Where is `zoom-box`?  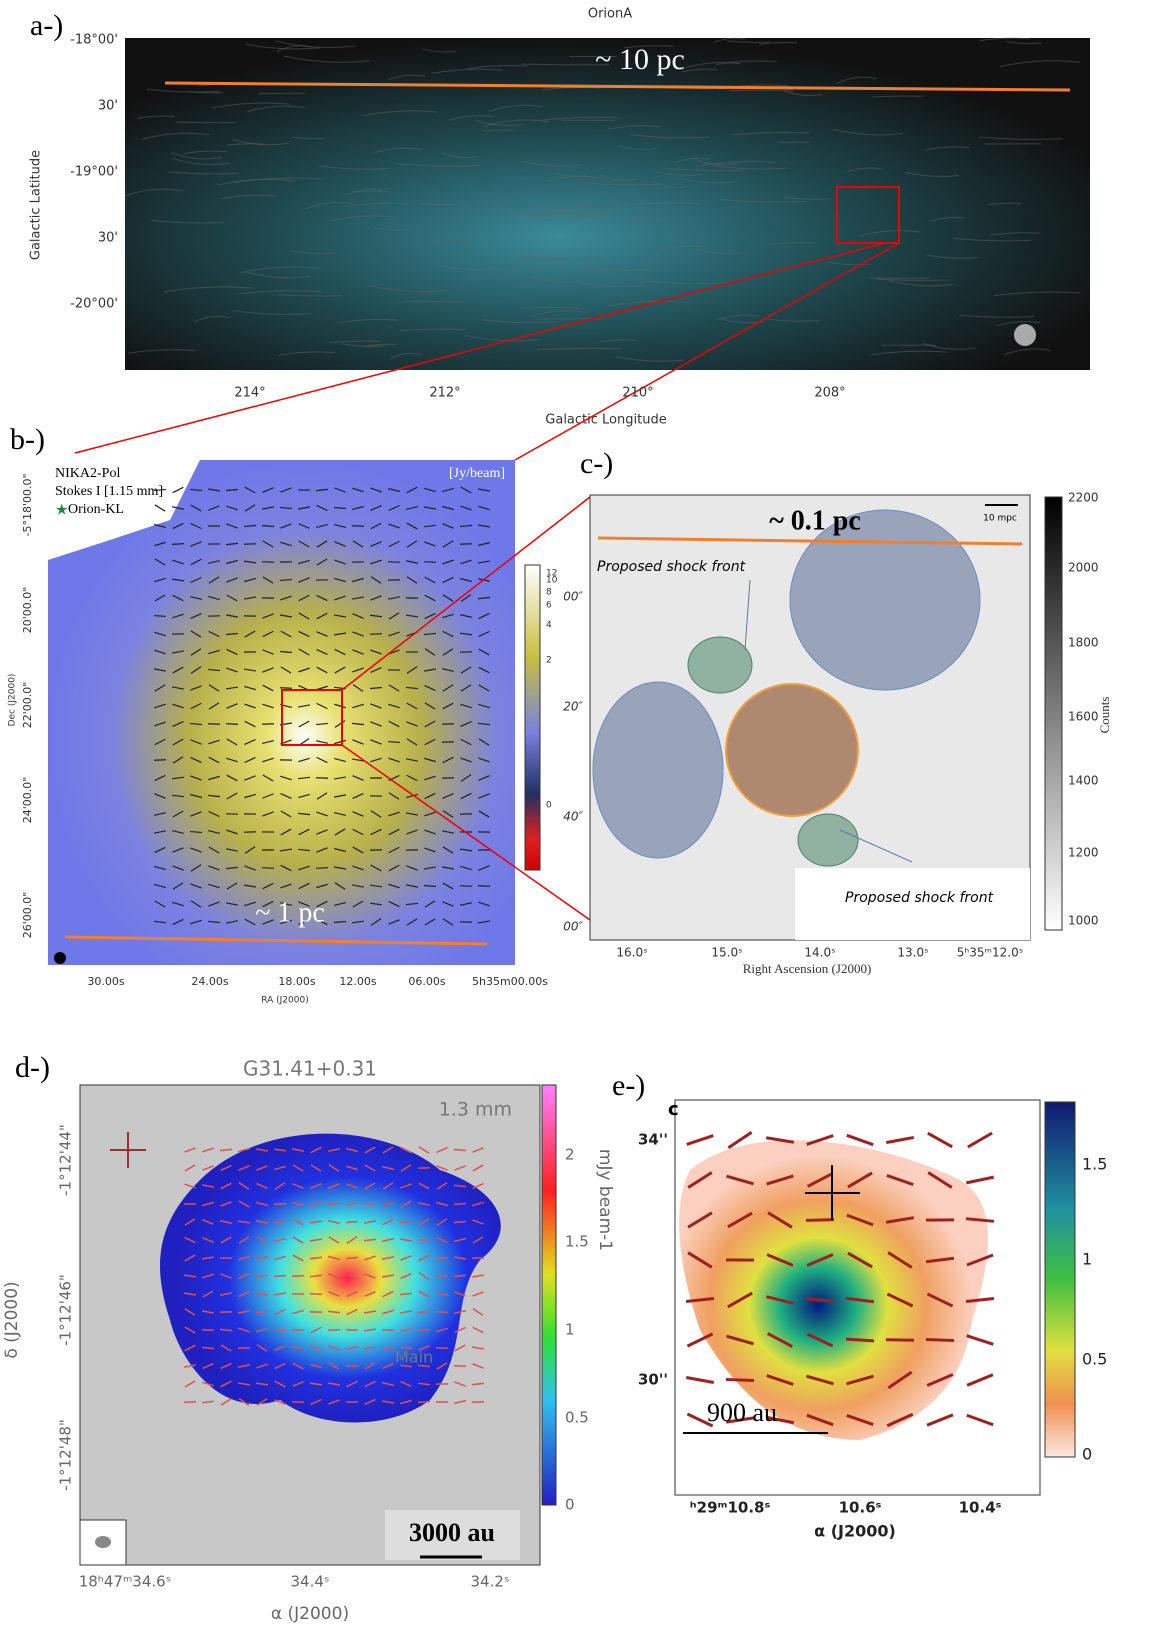
zoom-box is located at coordinates (312, 717).